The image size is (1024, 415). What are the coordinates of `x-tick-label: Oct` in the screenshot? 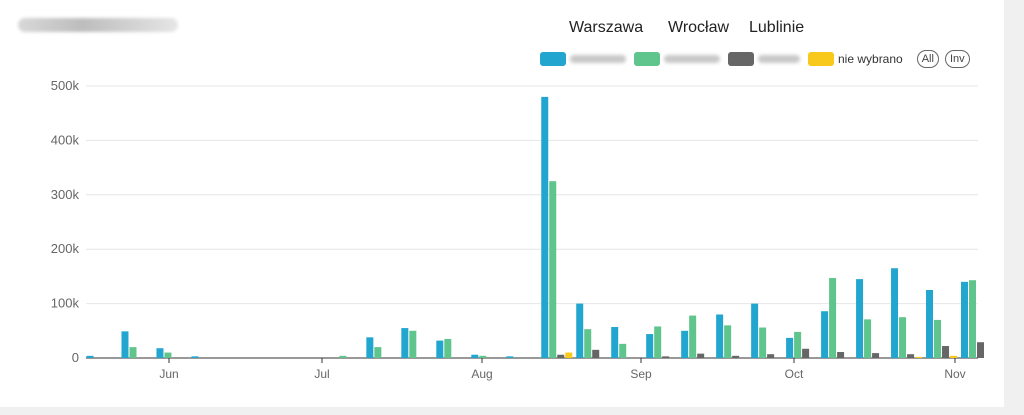 It's located at (794, 374).